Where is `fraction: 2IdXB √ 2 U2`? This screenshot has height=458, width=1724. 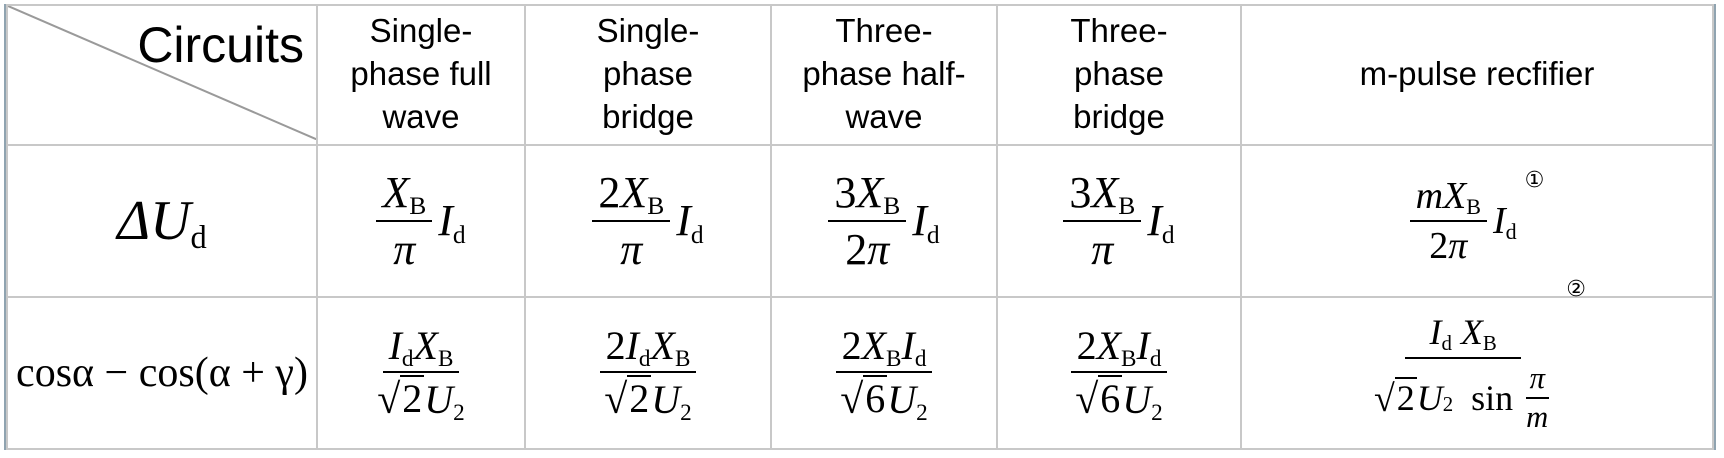
fraction: 2IdXB √ 2 U2 is located at coordinates (648, 374).